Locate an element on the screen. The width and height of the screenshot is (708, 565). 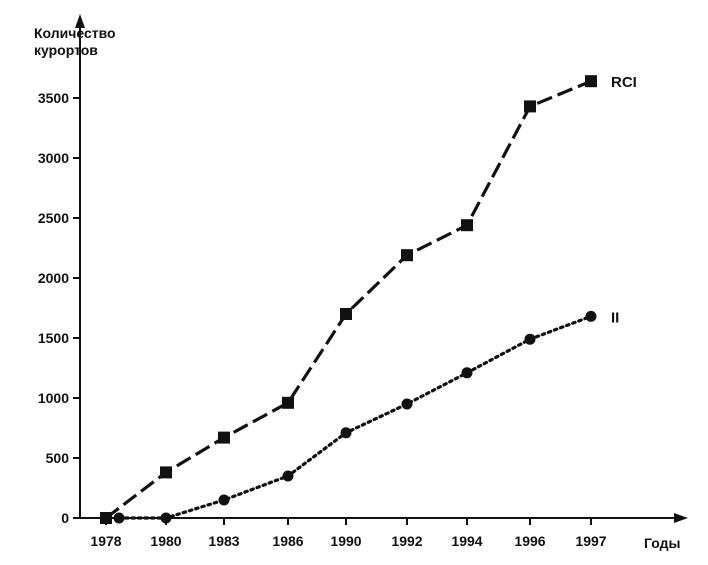
x-tick-label: 1983 is located at coordinates (223, 541).